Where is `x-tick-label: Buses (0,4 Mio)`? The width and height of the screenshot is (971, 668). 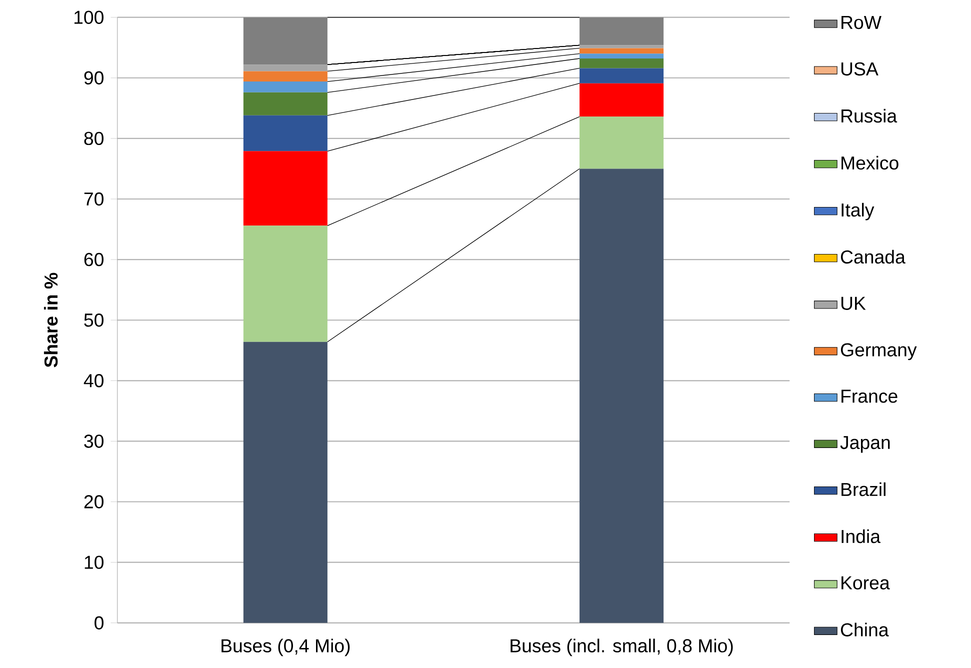 x-tick-label: Buses (0,4 Mio) is located at coordinates (286, 647).